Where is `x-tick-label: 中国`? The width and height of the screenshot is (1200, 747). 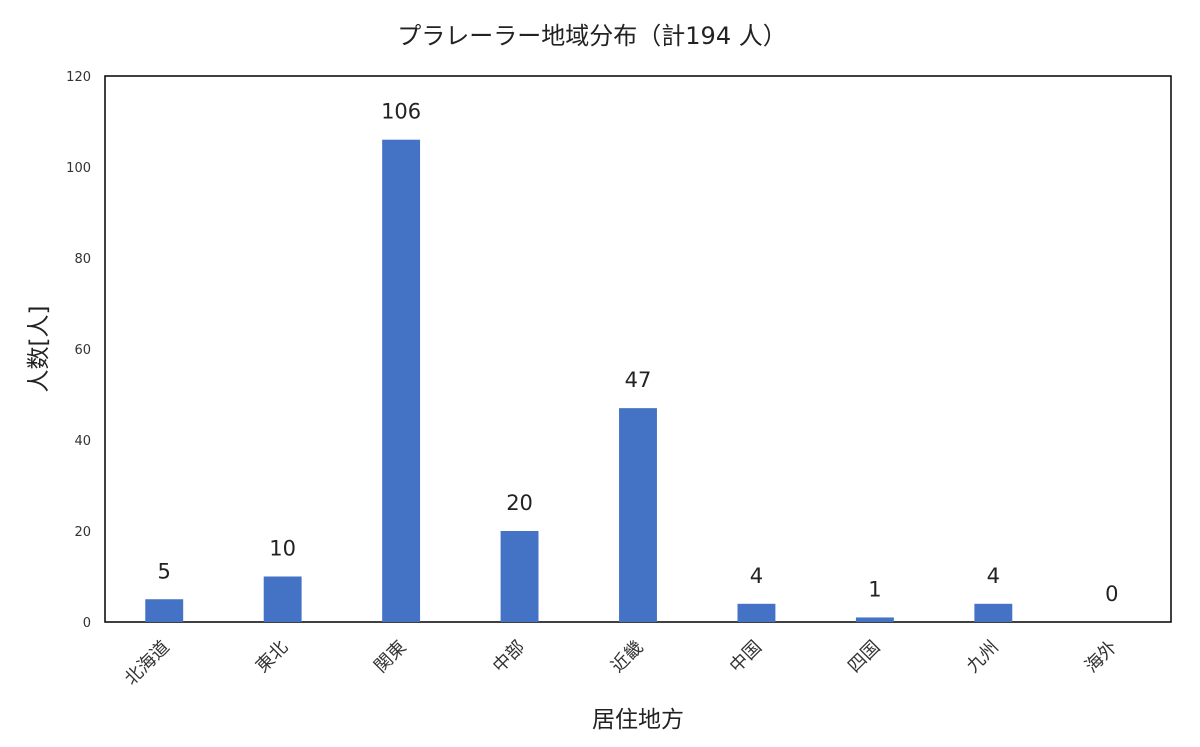 x-tick-label: 中国 is located at coordinates (746, 657).